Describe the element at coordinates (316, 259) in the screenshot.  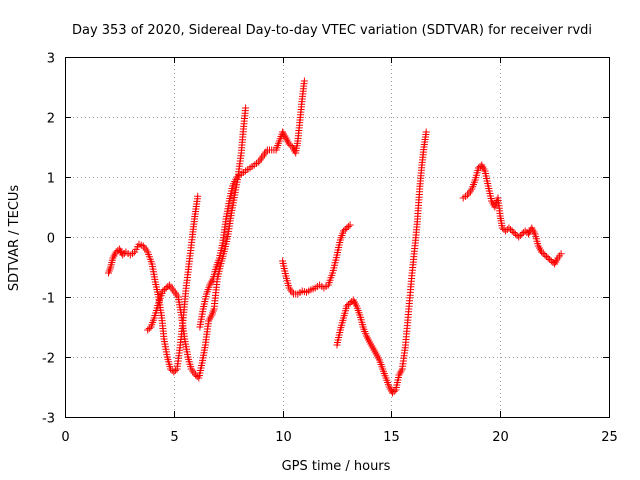
I see `series-arc4` at that location.